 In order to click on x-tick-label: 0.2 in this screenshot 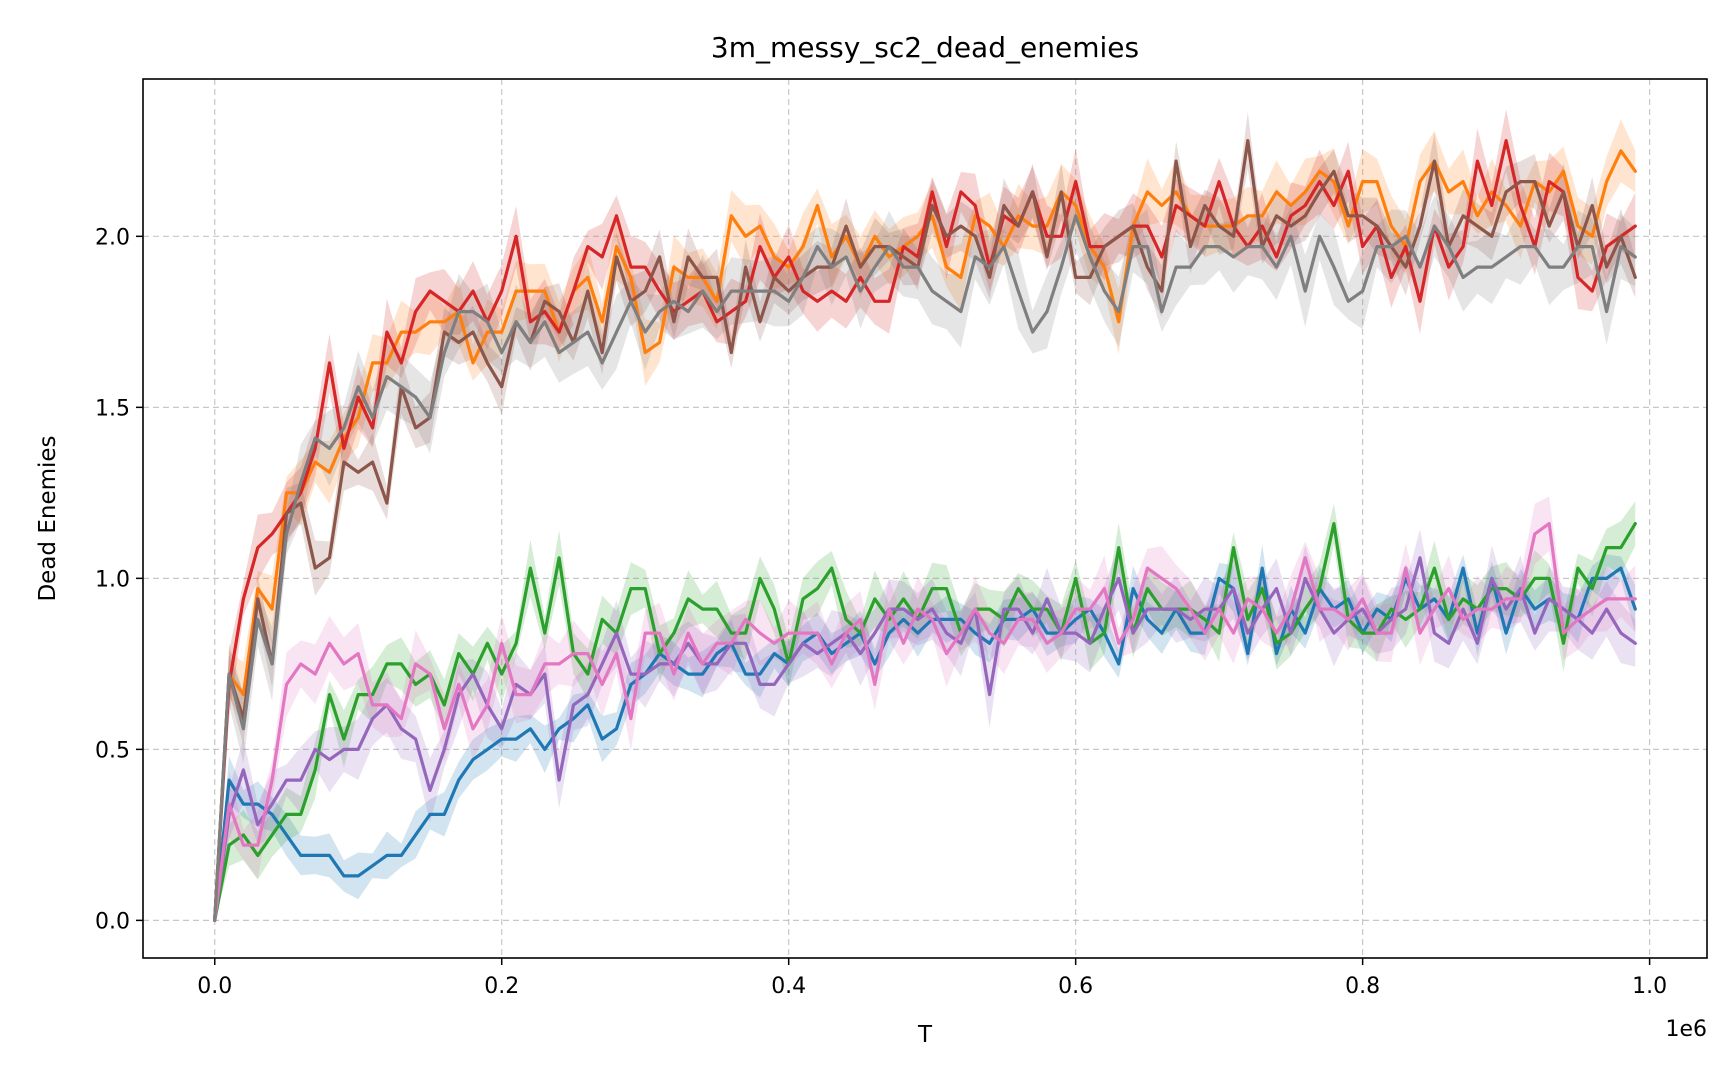, I will do `click(501, 986)`.